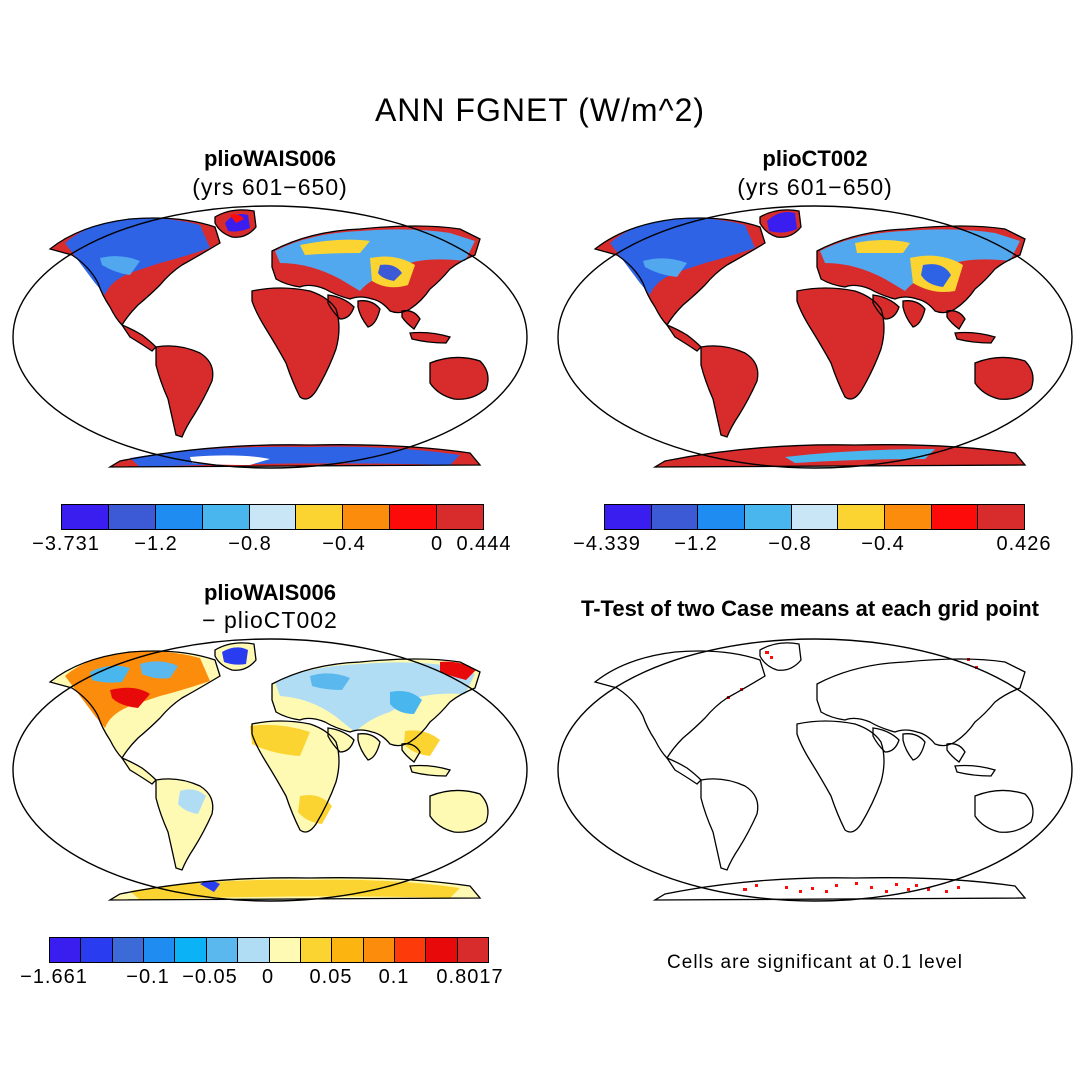 This screenshot has width=1080, height=1080. Describe the element at coordinates (815, 187) in the screenshot. I see `panel2-subtitle: (yrs 601−650)` at that location.